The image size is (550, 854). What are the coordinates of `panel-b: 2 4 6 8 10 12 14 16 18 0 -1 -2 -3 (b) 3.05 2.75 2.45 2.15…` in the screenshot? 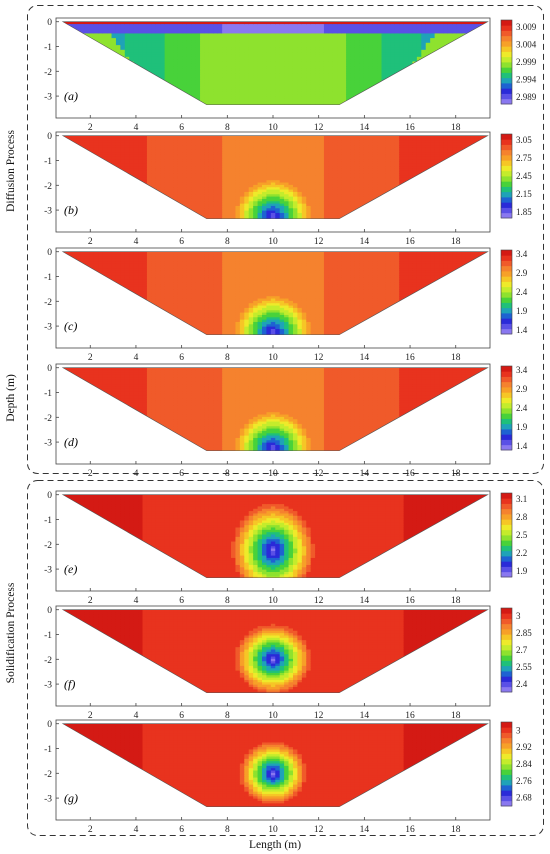 It's located at (288, 189).